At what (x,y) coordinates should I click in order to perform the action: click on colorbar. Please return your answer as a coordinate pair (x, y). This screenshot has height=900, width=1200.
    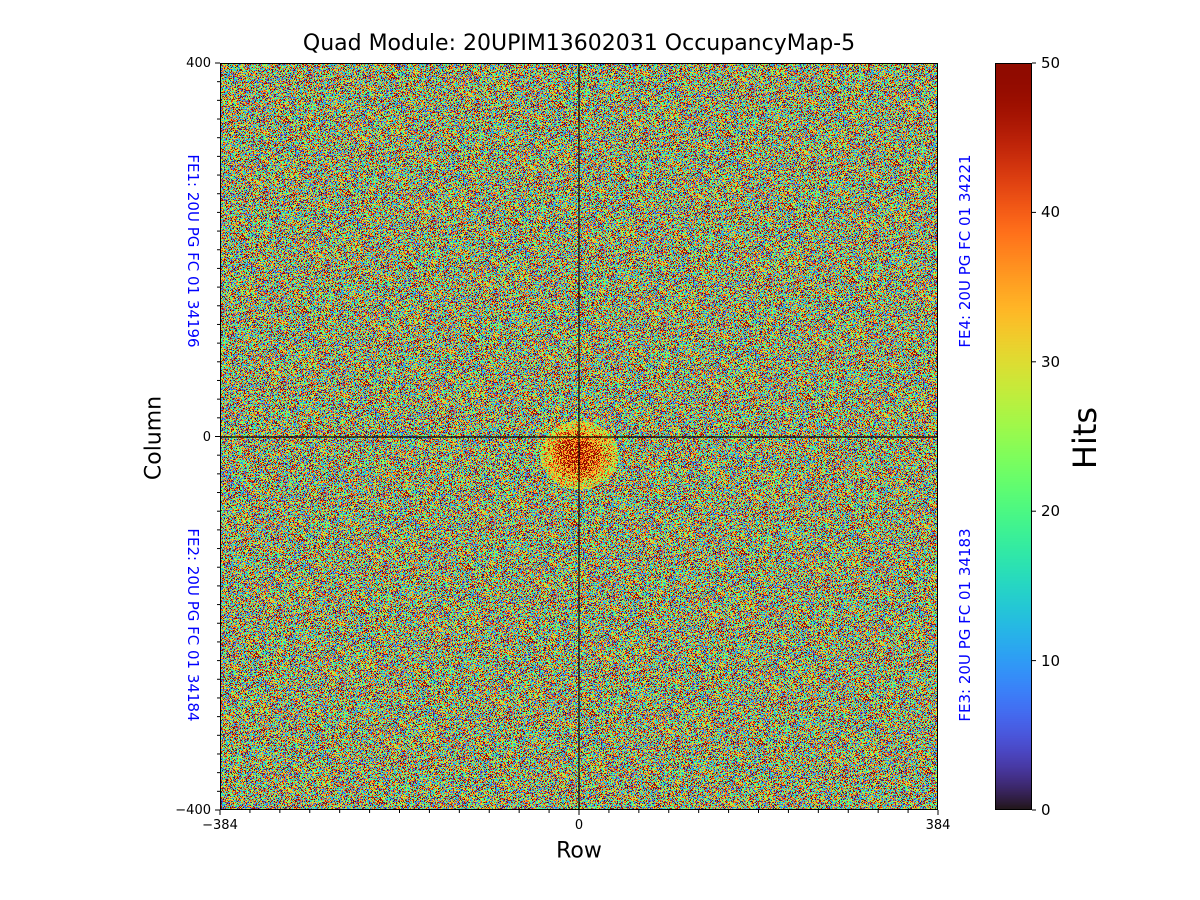
    Looking at the image, I should click on (1013, 436).